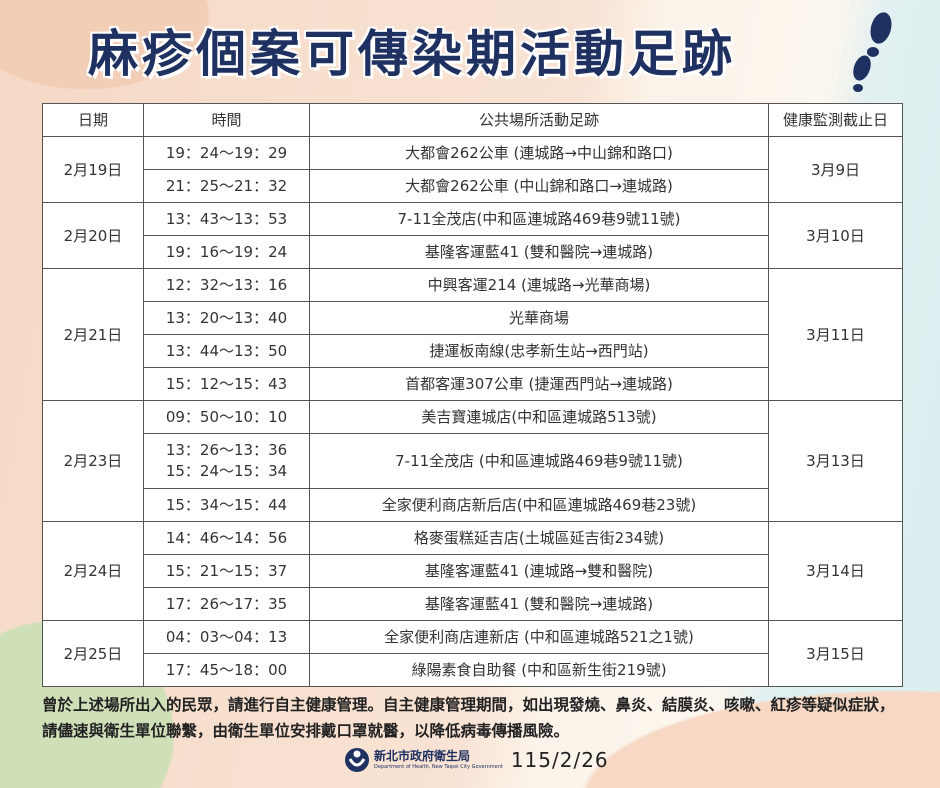 This screenshot has height=788, width=940. I want to click on time-cell: 19：24～19：29, so click(226, 153).